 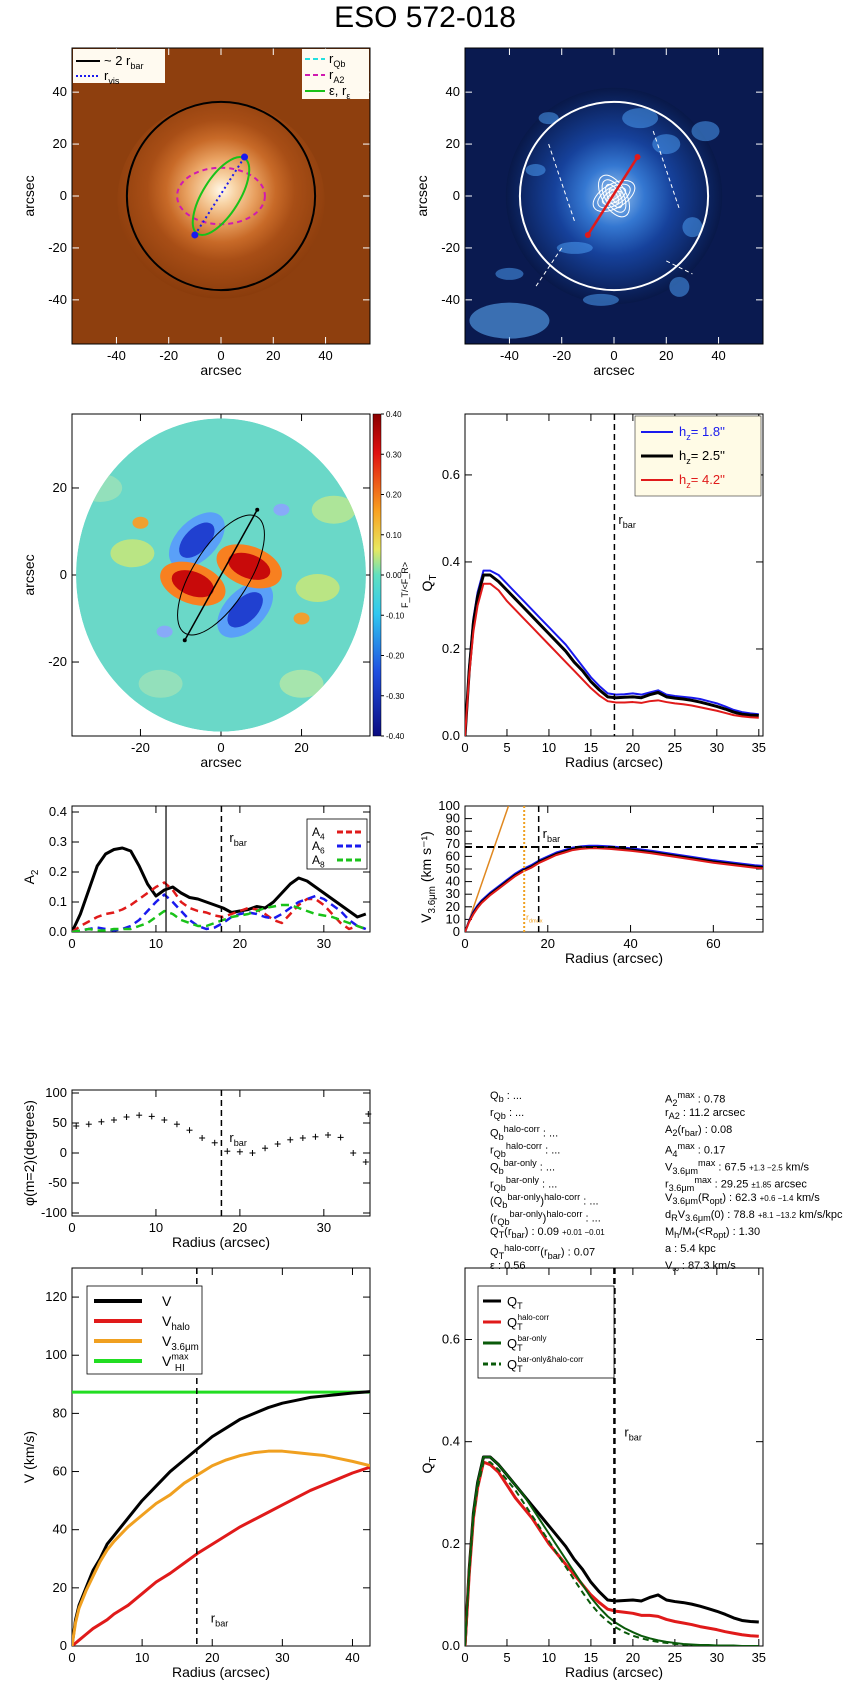 I want to click on series-group, so click(x=219, y=889).